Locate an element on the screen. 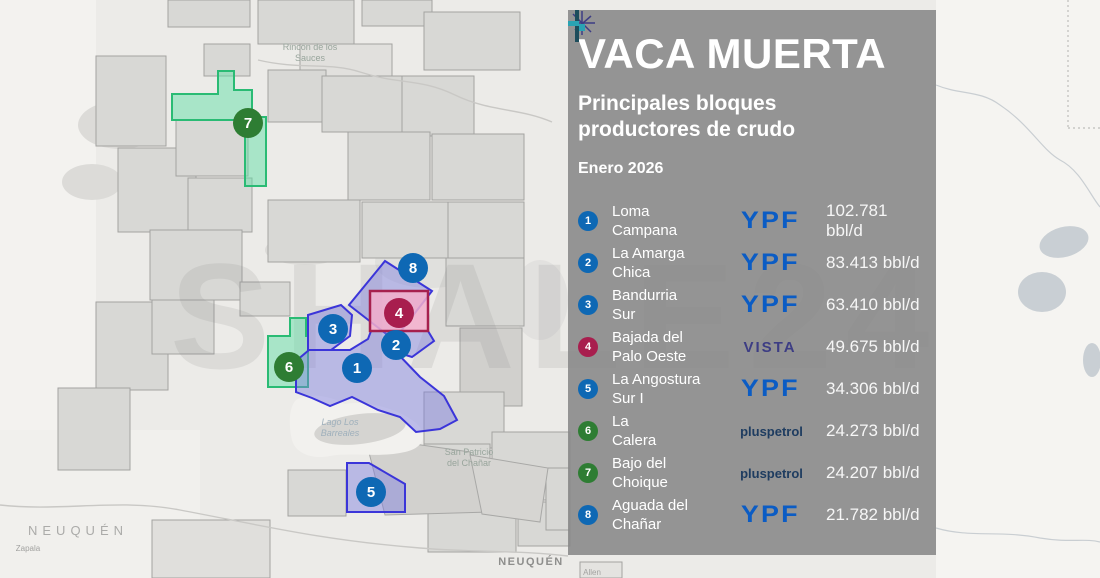  block-name: La Amarga Chica is located at coordinates (648, 263).